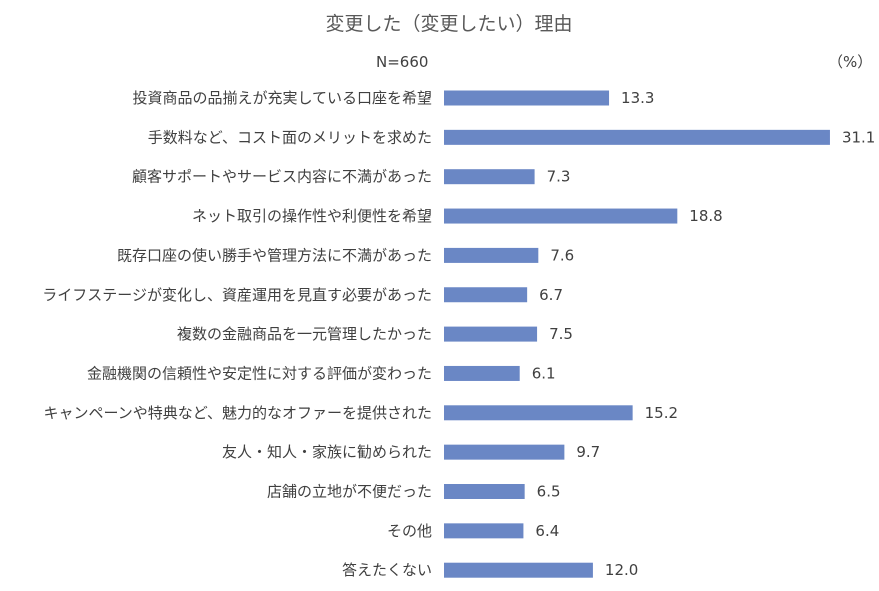 The height and width of the screenshot is (591, 879). I want to click on category-label: その他, so click(409, 531).